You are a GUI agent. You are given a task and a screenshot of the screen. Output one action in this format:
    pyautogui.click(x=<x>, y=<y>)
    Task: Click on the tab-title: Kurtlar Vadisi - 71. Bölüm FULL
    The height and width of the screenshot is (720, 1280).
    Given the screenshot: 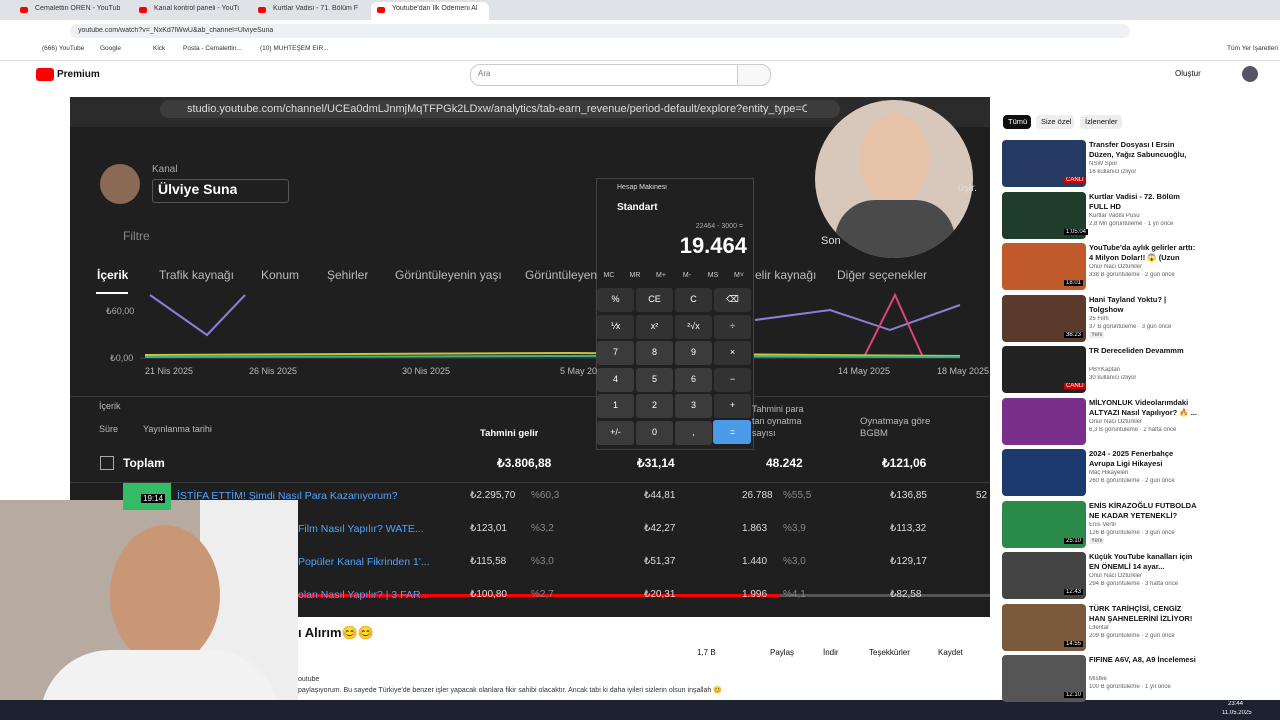 What is the action you would take?
    pyautogui.click(x=315, y=8)
    